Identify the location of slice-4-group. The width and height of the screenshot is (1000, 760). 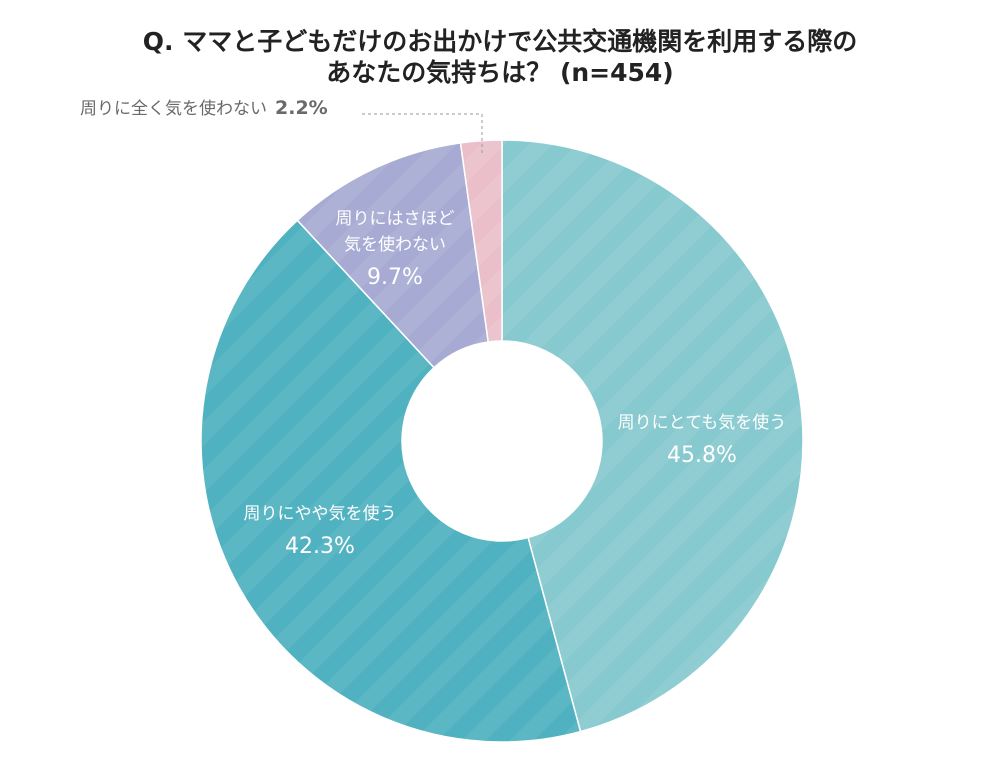
(481, 241).